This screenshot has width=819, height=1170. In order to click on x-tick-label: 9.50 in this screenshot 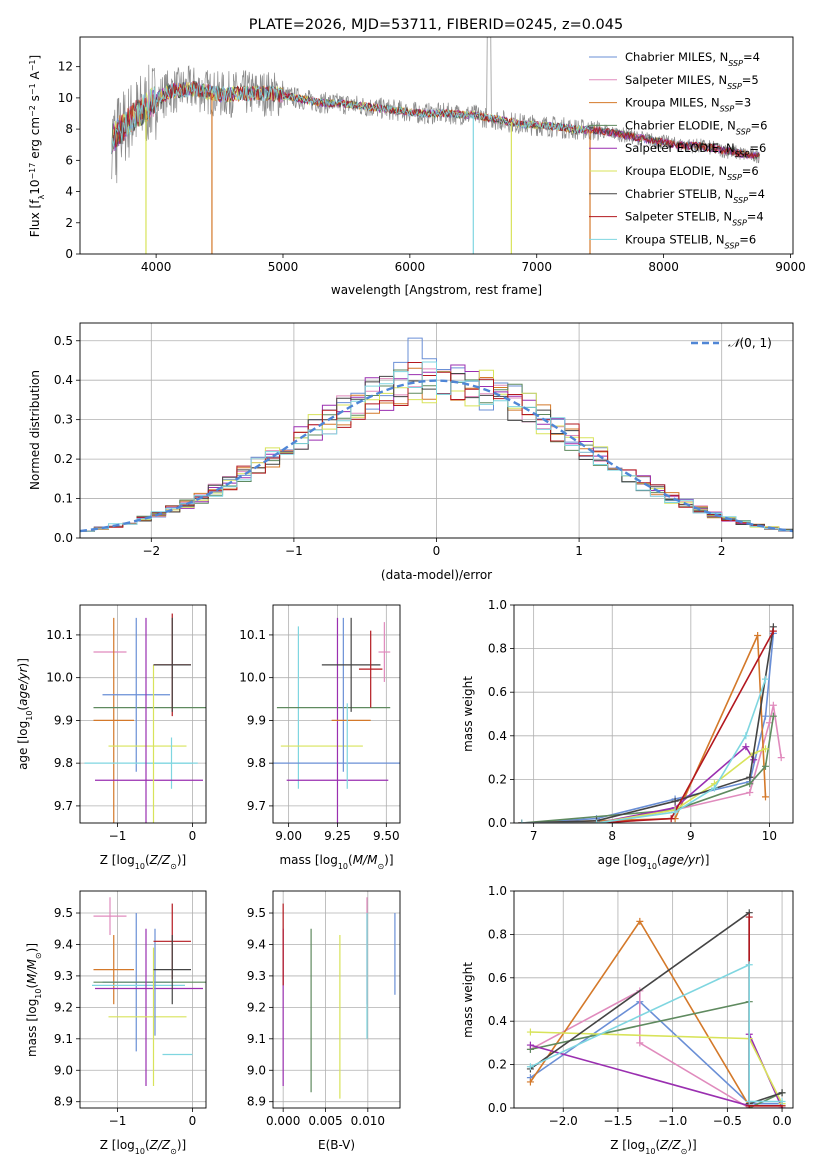, I will do `click(386, 836)`.